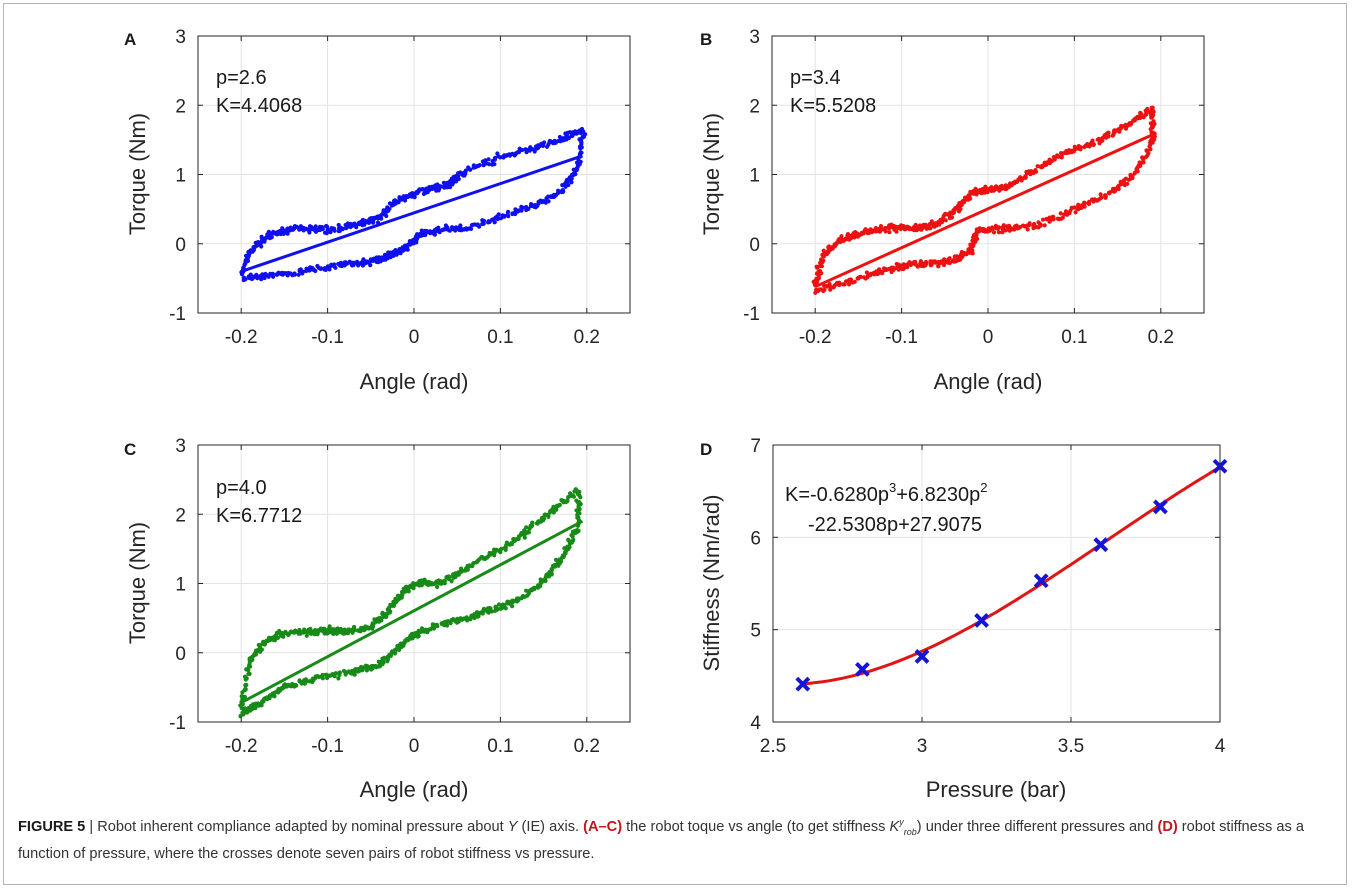 The height and width of the screenshot is (890, 1352). What do you see at coordinates (986, 210) in the screenshot?
I see `panel-b-fit-line` at bounding box center [986, 210].